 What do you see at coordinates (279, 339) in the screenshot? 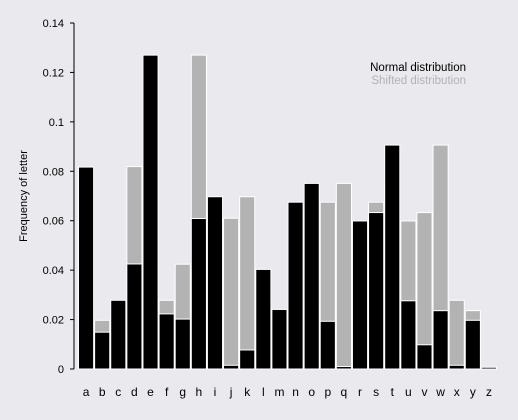
I see `normal-bar-m` at bounding box center [279, 339].